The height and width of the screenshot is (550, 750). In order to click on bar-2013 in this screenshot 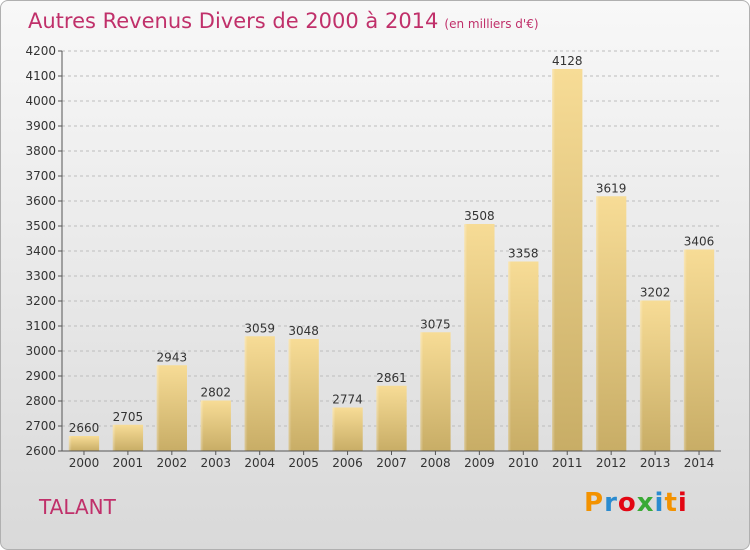, I will do `click(655, 375)`.